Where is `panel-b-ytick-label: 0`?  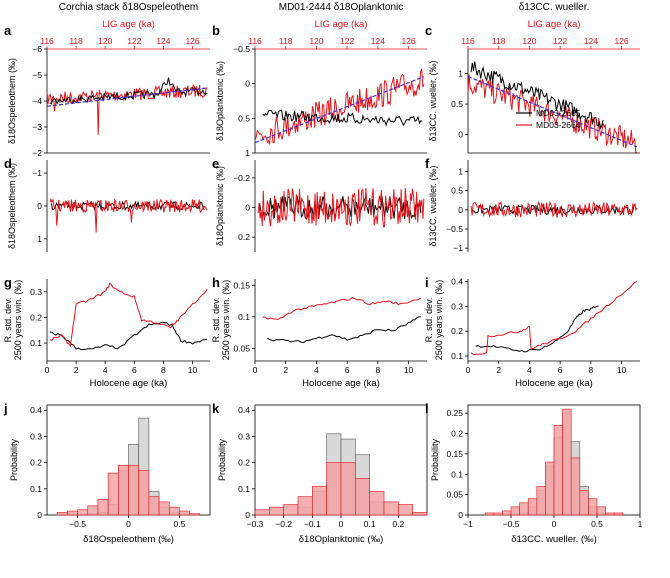 panel-b-ytick-label: 0 is located at coordinates (247, 84).